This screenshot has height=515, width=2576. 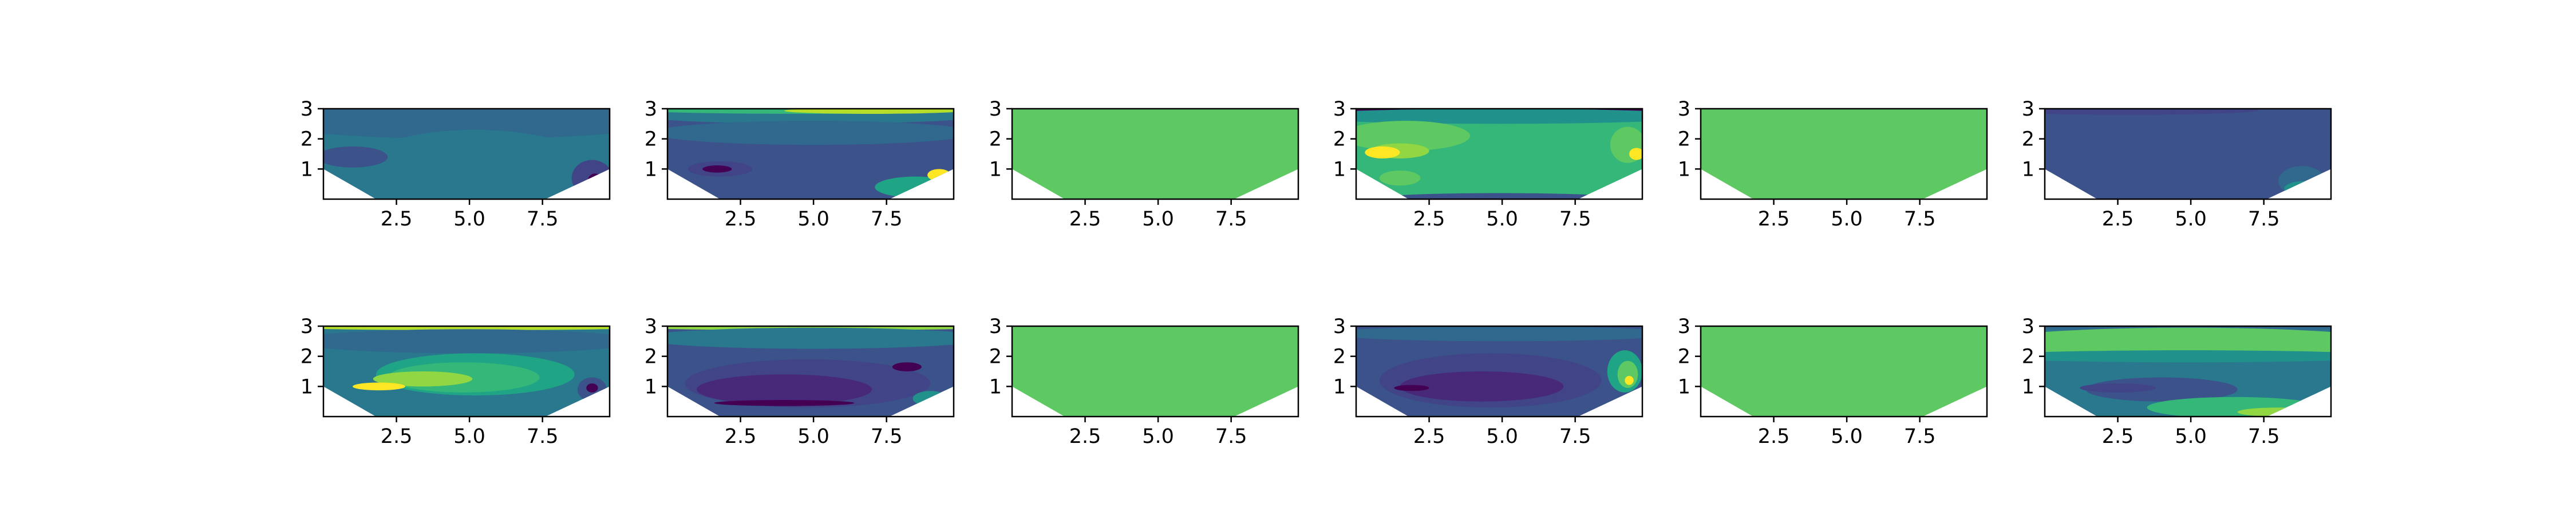 What do you see at coordinates (800, 164) in the screenshot?
I see `contour-panel-row1-col2: 2.5 5.0 7.5 1 2 3` at bounding box center [800, 164].